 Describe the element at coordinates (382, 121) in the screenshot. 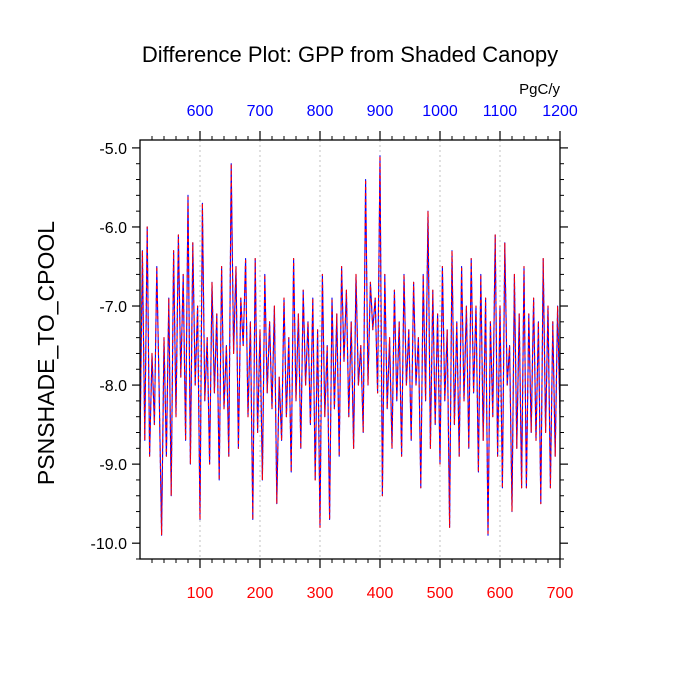

I see `top-axis-ticks: 600 700 800 900 1000 1100 1200` at that location.